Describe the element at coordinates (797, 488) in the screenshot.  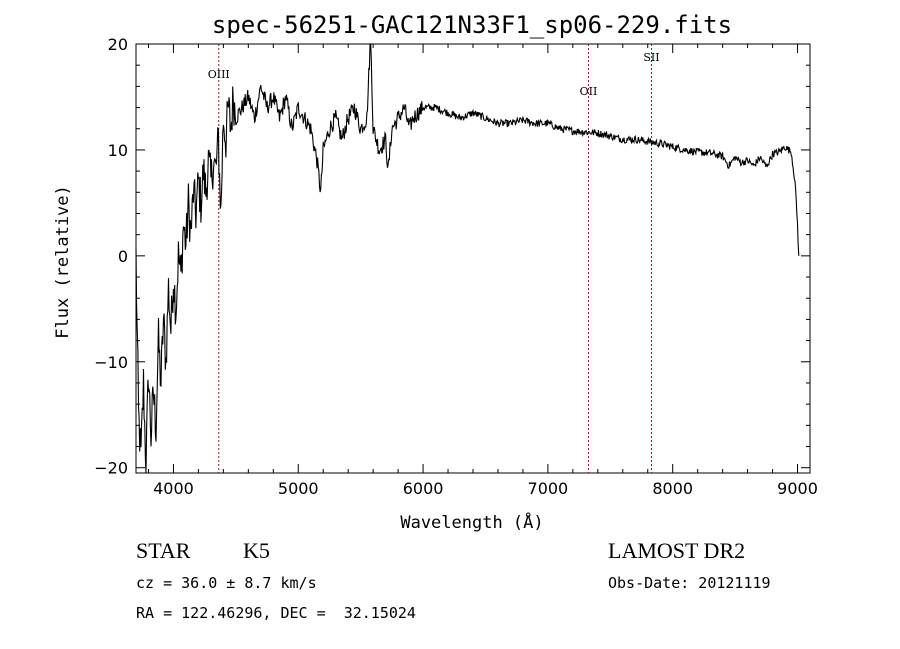
I see `x-tick-label: 9000` at that location.